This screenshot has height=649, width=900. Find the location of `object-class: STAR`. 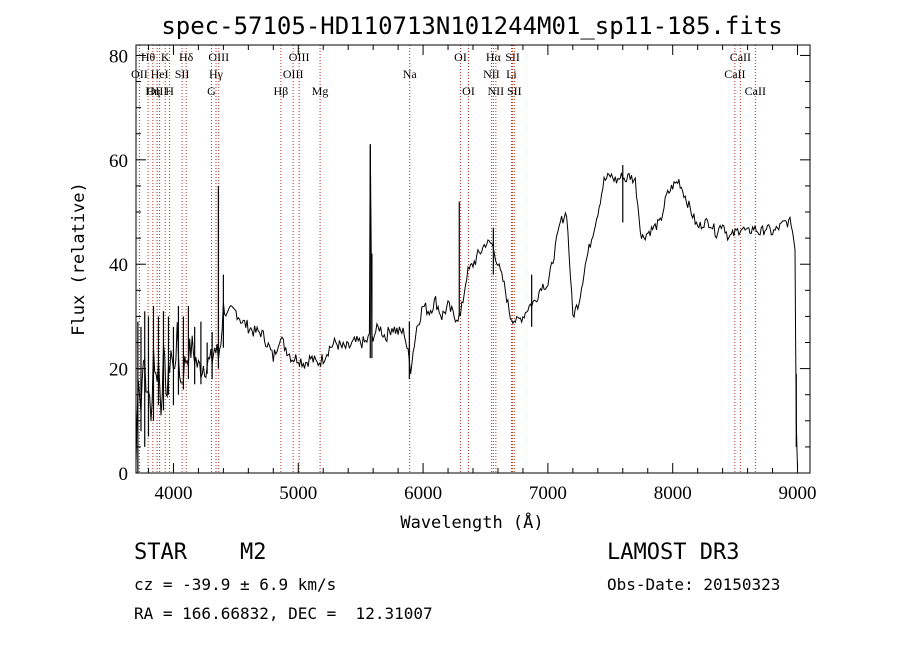

object-class: STAR is located at coordinates (160, 552).